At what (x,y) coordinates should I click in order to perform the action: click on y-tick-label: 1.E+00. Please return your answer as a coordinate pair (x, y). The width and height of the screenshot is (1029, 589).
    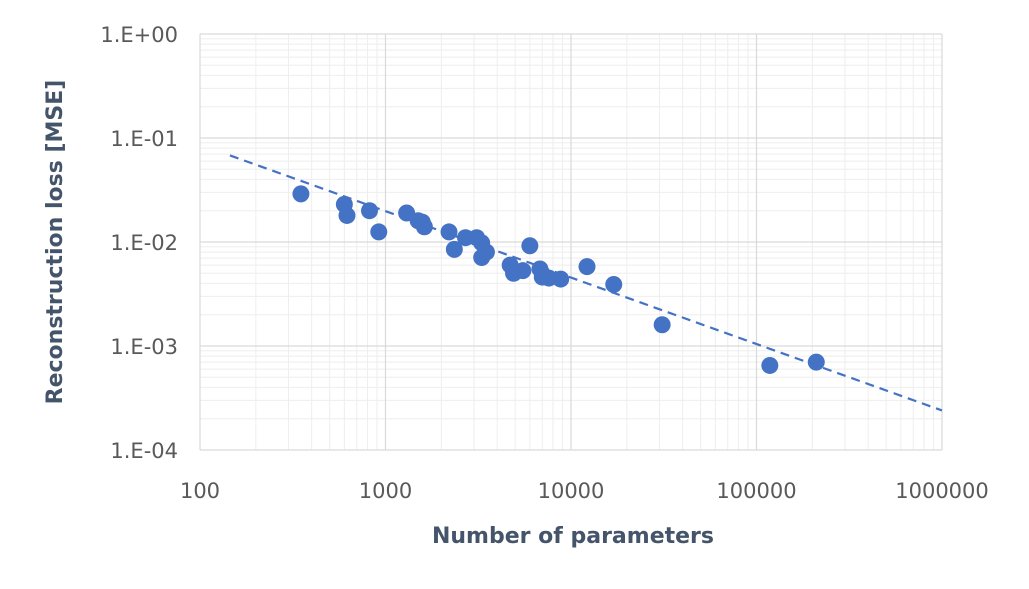
    Looking at the image, I should click on (139, 35).